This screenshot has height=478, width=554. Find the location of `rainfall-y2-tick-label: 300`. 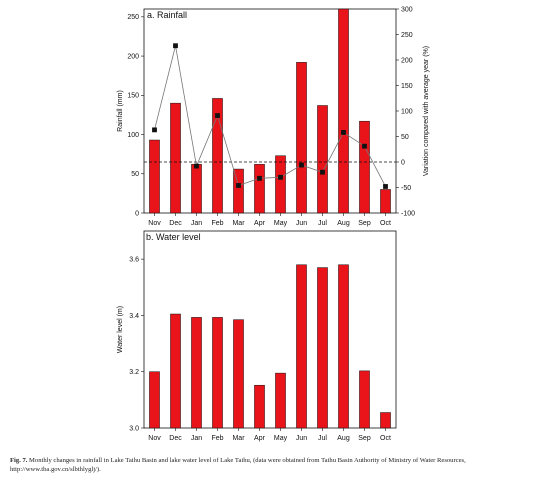

rainfall-y2-tick-label: 300 is located at coordinates (407, 9).